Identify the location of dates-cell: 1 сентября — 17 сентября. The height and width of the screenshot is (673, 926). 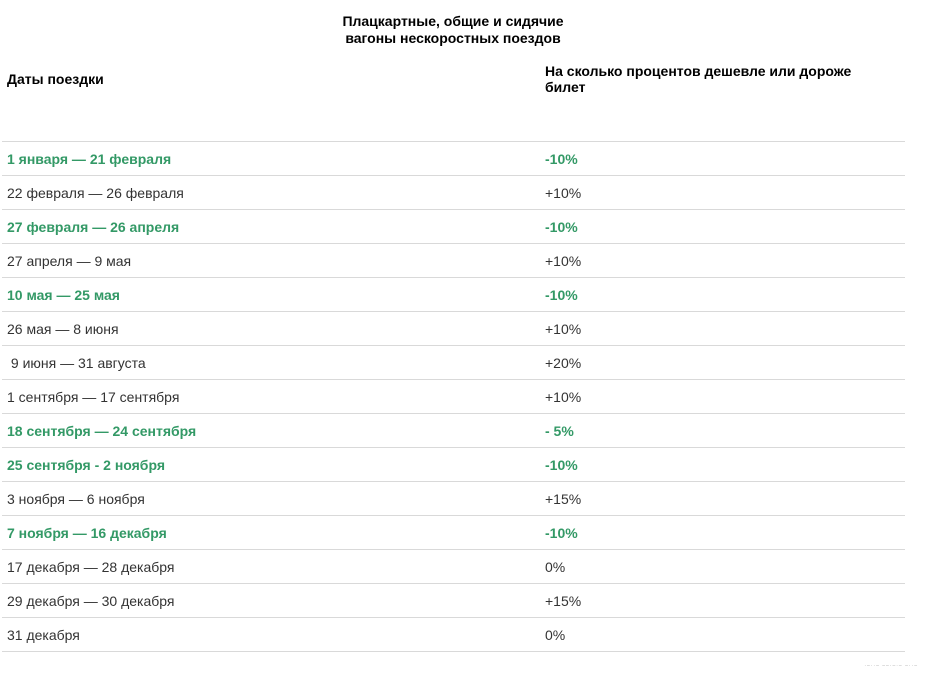
(93, 396).